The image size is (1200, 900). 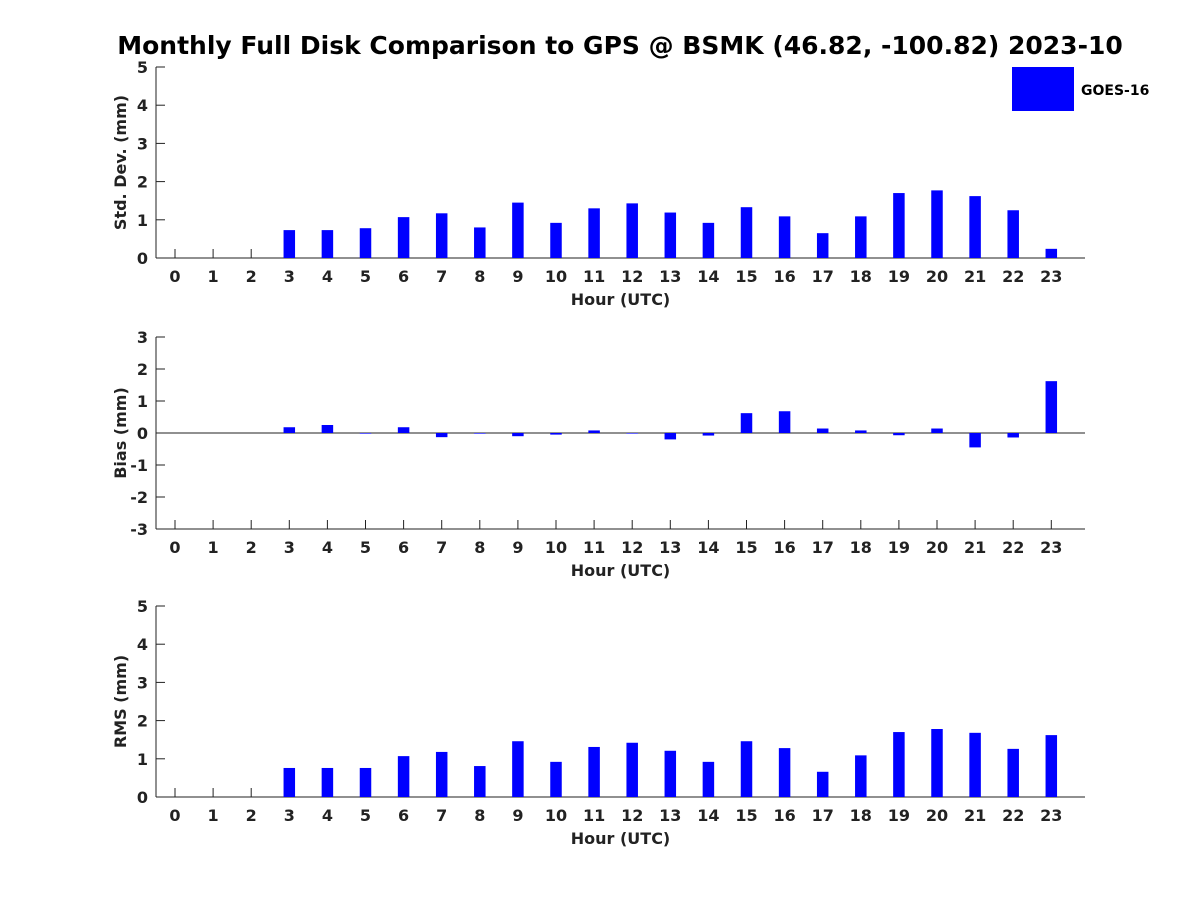 I want to click on x-tick-label: 1, so click(x=213, y=547).